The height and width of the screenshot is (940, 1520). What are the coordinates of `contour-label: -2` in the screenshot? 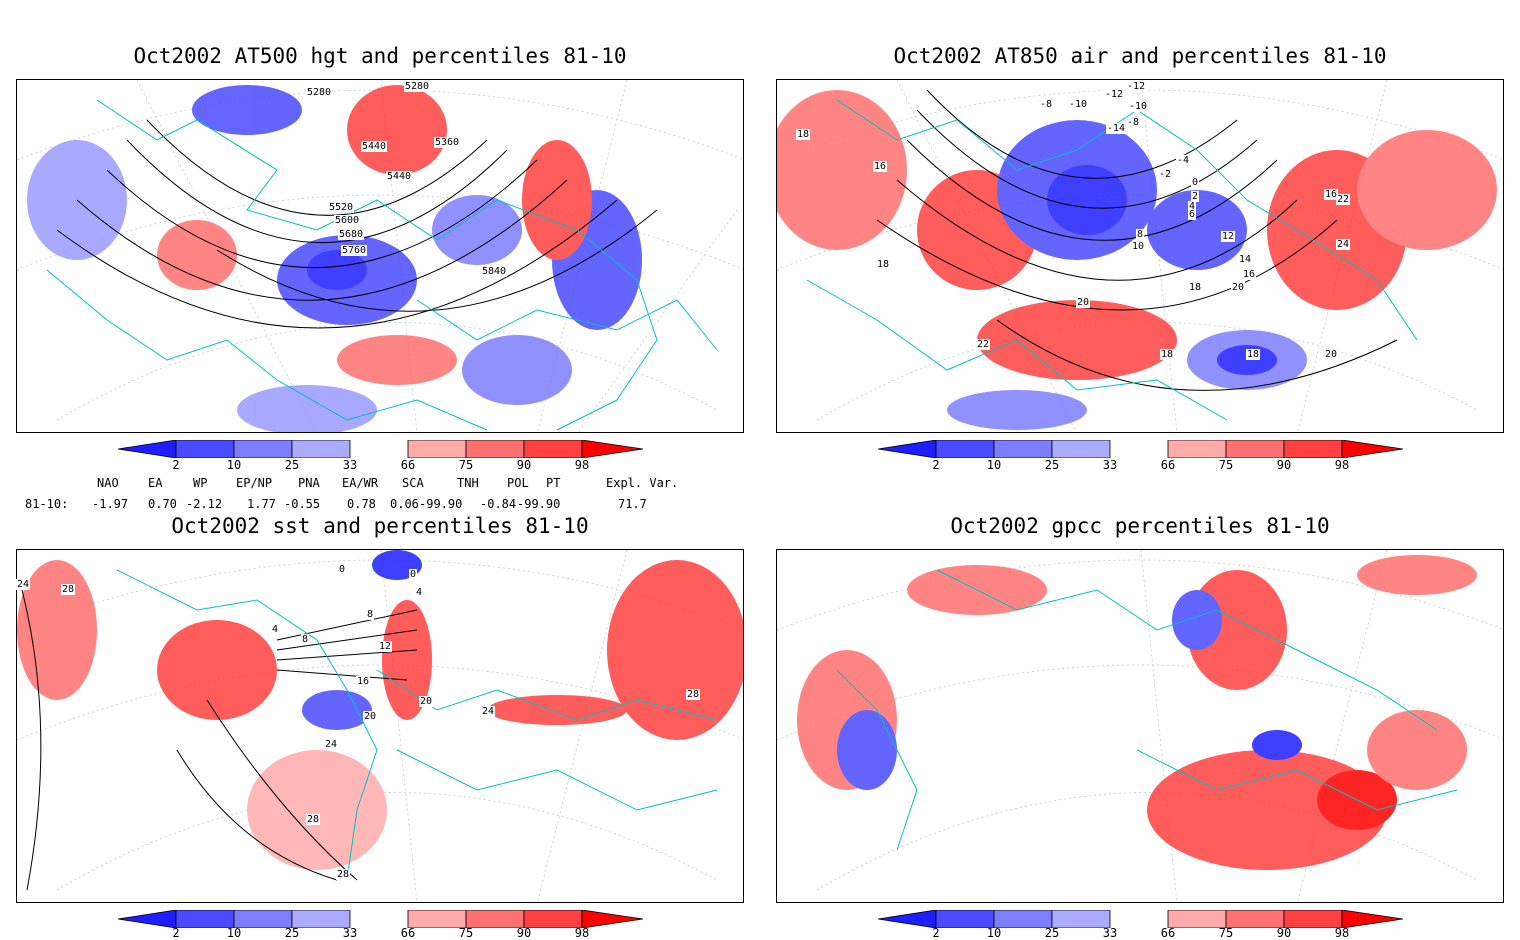 It's located at (1165, 174).